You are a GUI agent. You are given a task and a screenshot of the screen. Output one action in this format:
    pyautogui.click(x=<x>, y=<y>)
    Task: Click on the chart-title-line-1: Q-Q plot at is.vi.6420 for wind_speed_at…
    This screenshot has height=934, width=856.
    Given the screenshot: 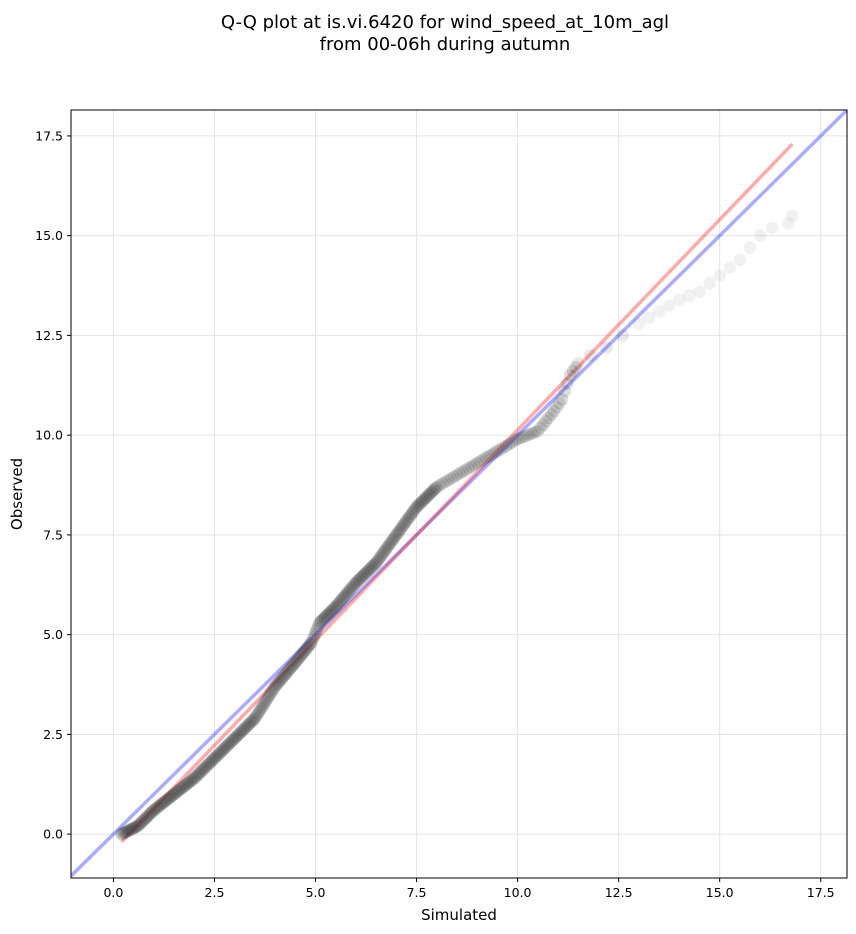 What is the action you would take?
    pyautogui.click(x=445, y=22)
    